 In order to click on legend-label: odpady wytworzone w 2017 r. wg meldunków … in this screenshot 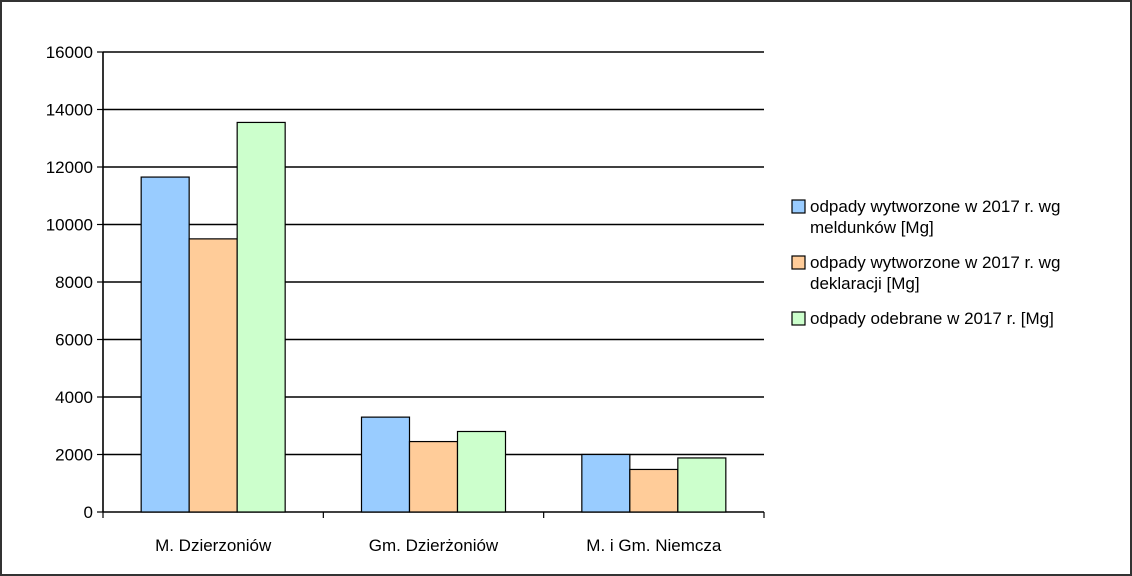, I will do `click(935, 217)`.